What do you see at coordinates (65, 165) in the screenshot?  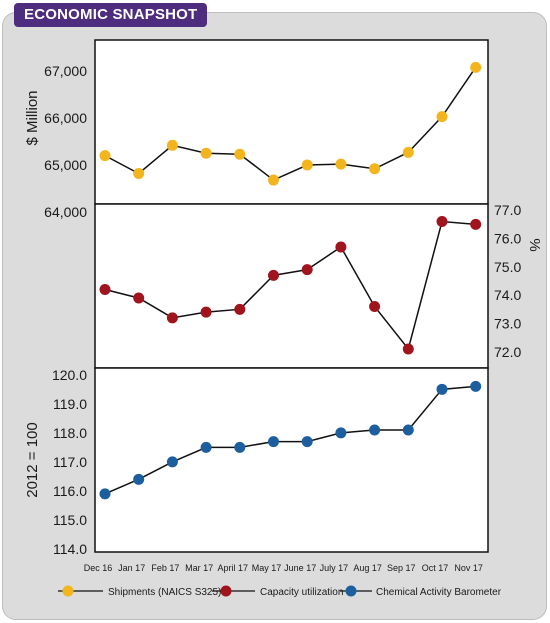 I see `ytick-label-shipments: 65,000` at bounding box center [65, 165].